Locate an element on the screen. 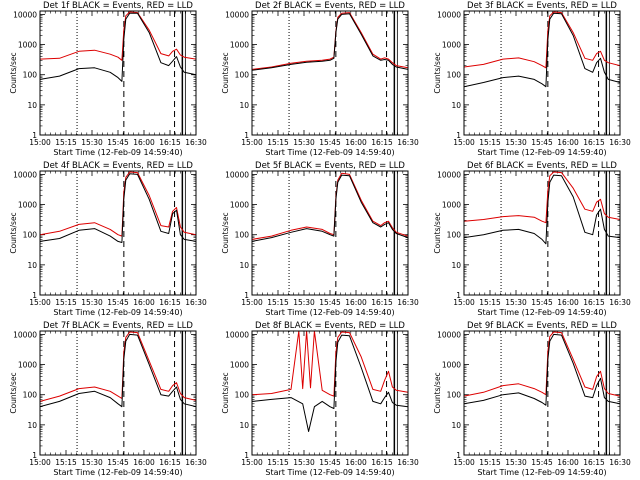  reference-lines is located at coordinates (131, 393).